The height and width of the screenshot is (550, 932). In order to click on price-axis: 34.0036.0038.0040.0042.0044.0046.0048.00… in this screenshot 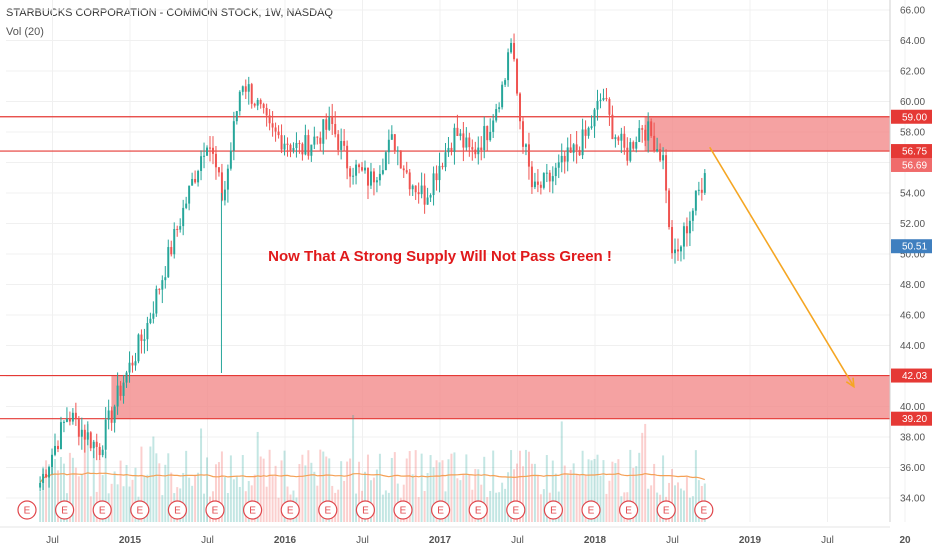, I will do `click(910, 261)`.